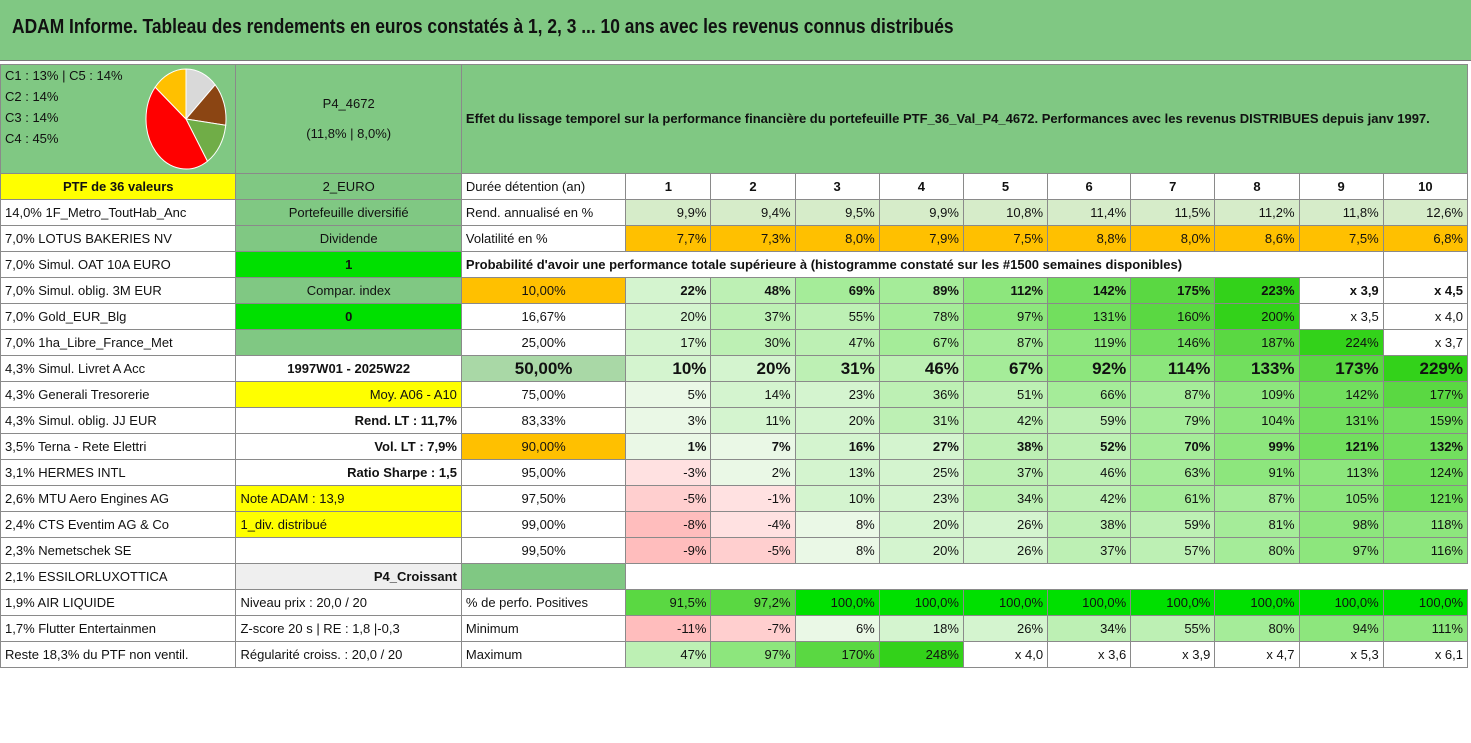 The image size is (1471, 743). Describe the element at coordinates (348, 212) in the screenshot. I see `info-cell: Portefeuille diversifié` at that location.